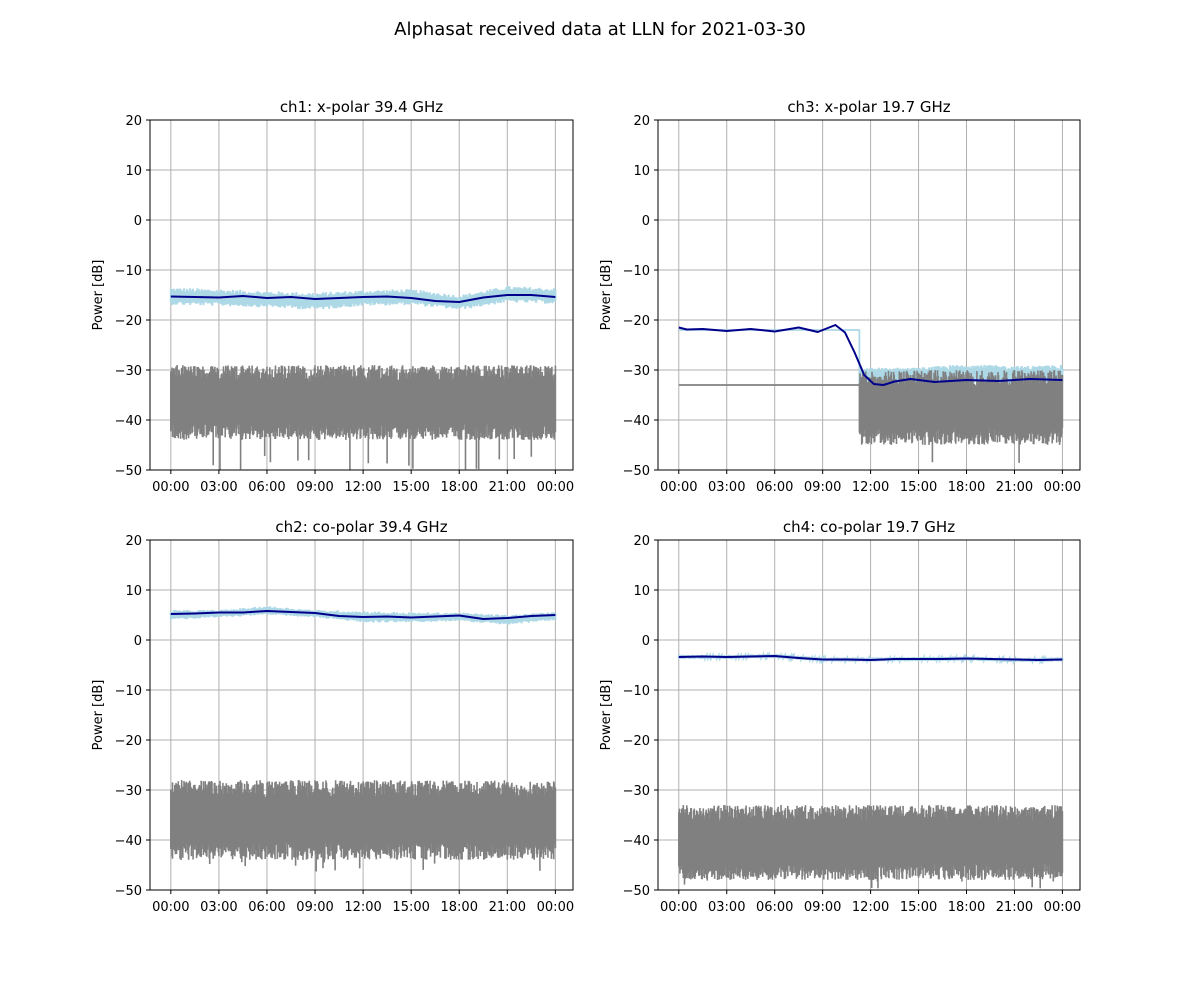 This screenshot has height=1000, width=1200. What do you see at coordinates (361, 527) in the screenshot?
I see `panel-title: ch2: co-polar 39.4 GHz` at bounding box center [361, 527].